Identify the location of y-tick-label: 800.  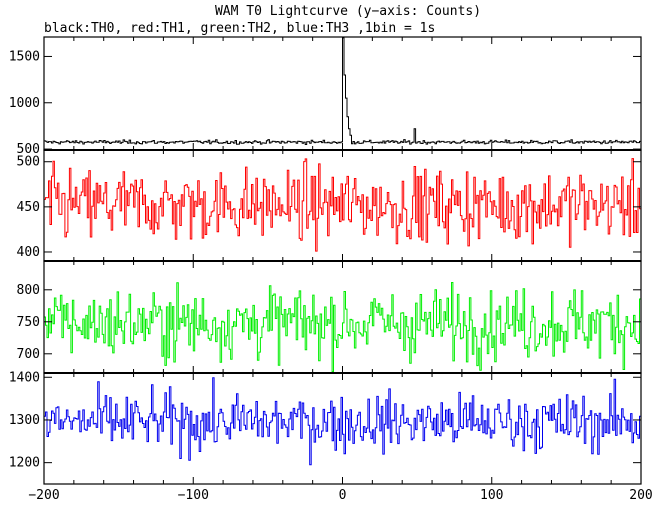
(28, 290).